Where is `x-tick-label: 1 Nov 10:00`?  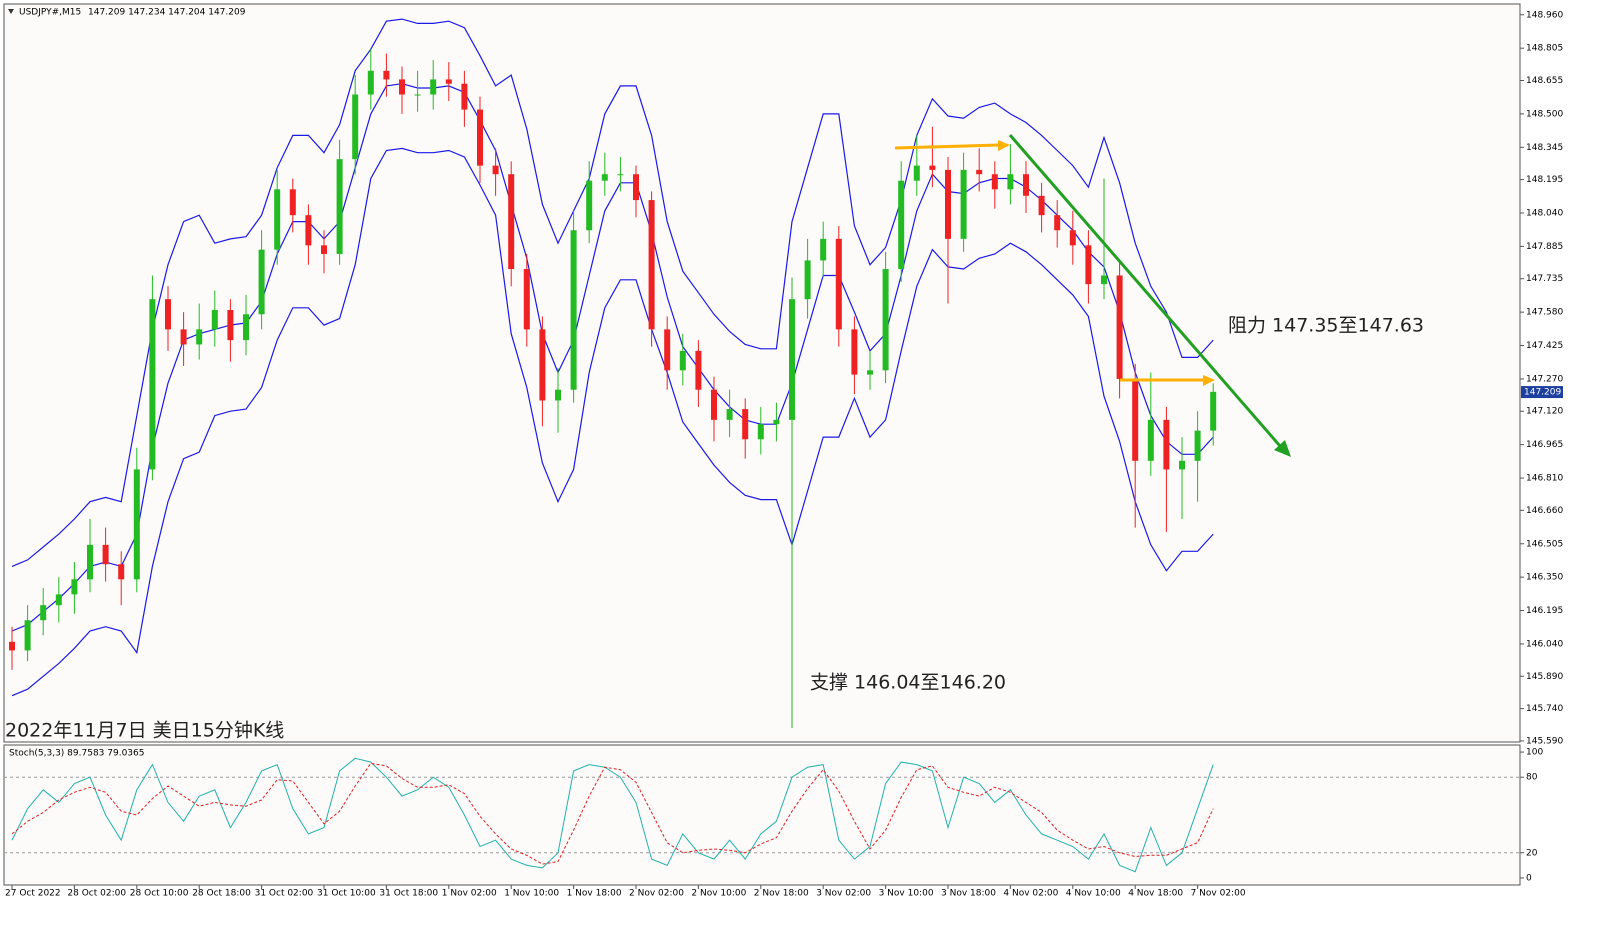 x-tick-label: 1 Nov 10:00 is located at coordinates (531, 894).